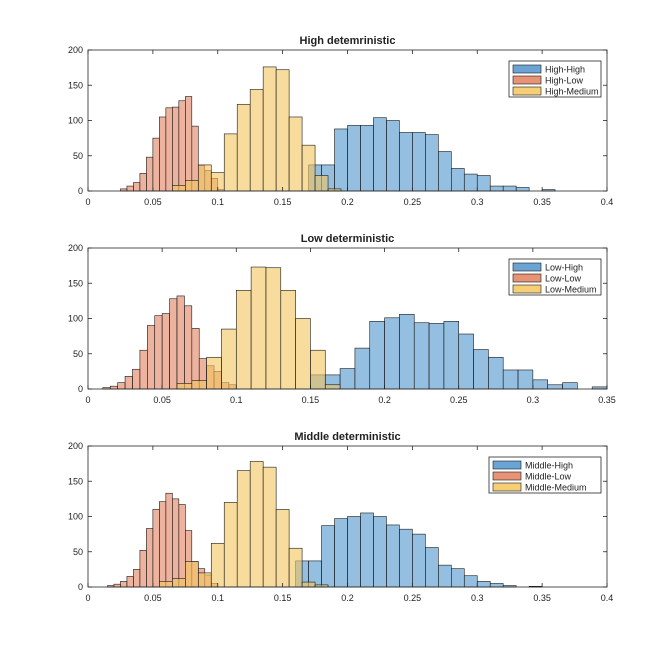 The height and width of the screenshot is (661, 672). Describe the element at coordinates (549, 466) in the screenshot. I see `legend-label: Middle-High` at that location.